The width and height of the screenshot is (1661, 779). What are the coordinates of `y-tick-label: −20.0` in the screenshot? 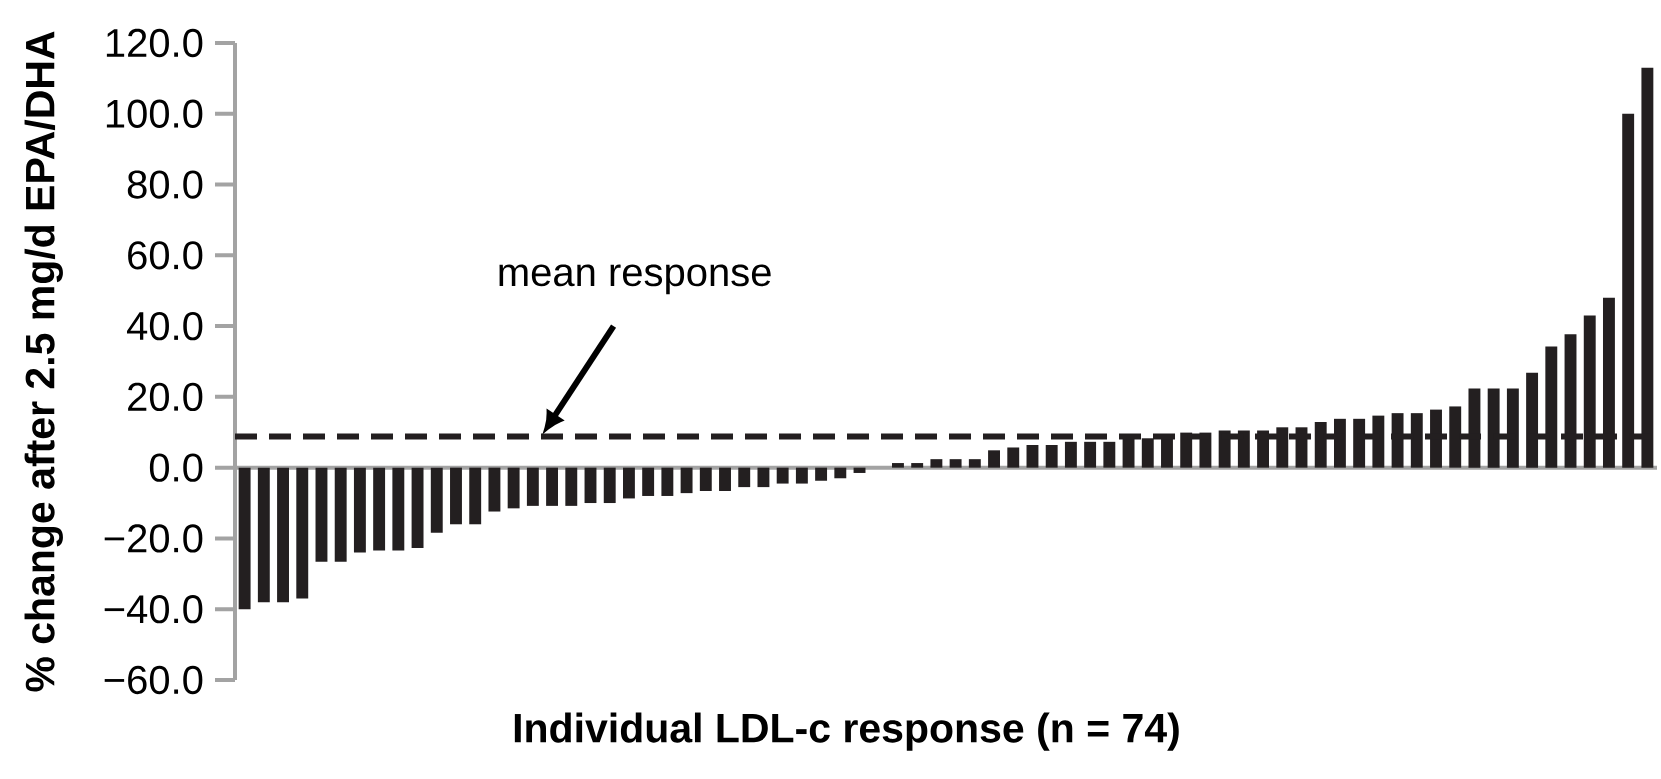 It's located at (153, 538).